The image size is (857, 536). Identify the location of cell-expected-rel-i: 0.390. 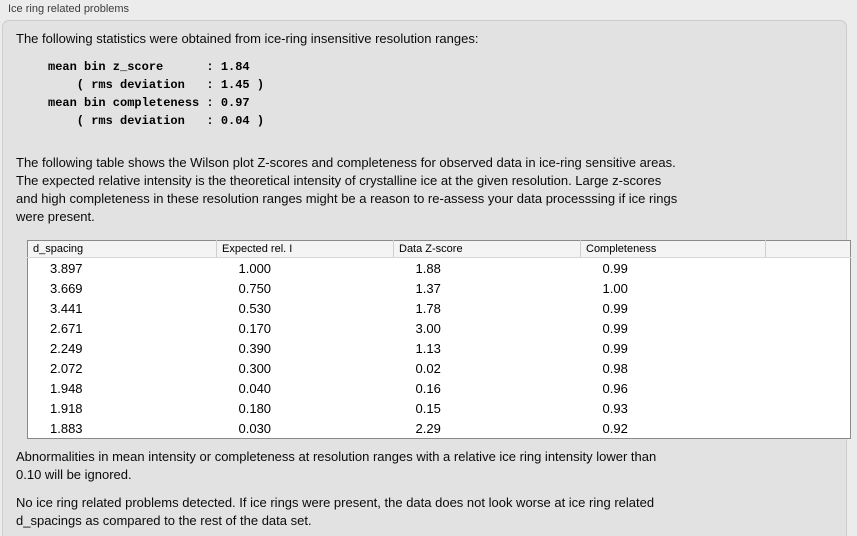
(255, 348).